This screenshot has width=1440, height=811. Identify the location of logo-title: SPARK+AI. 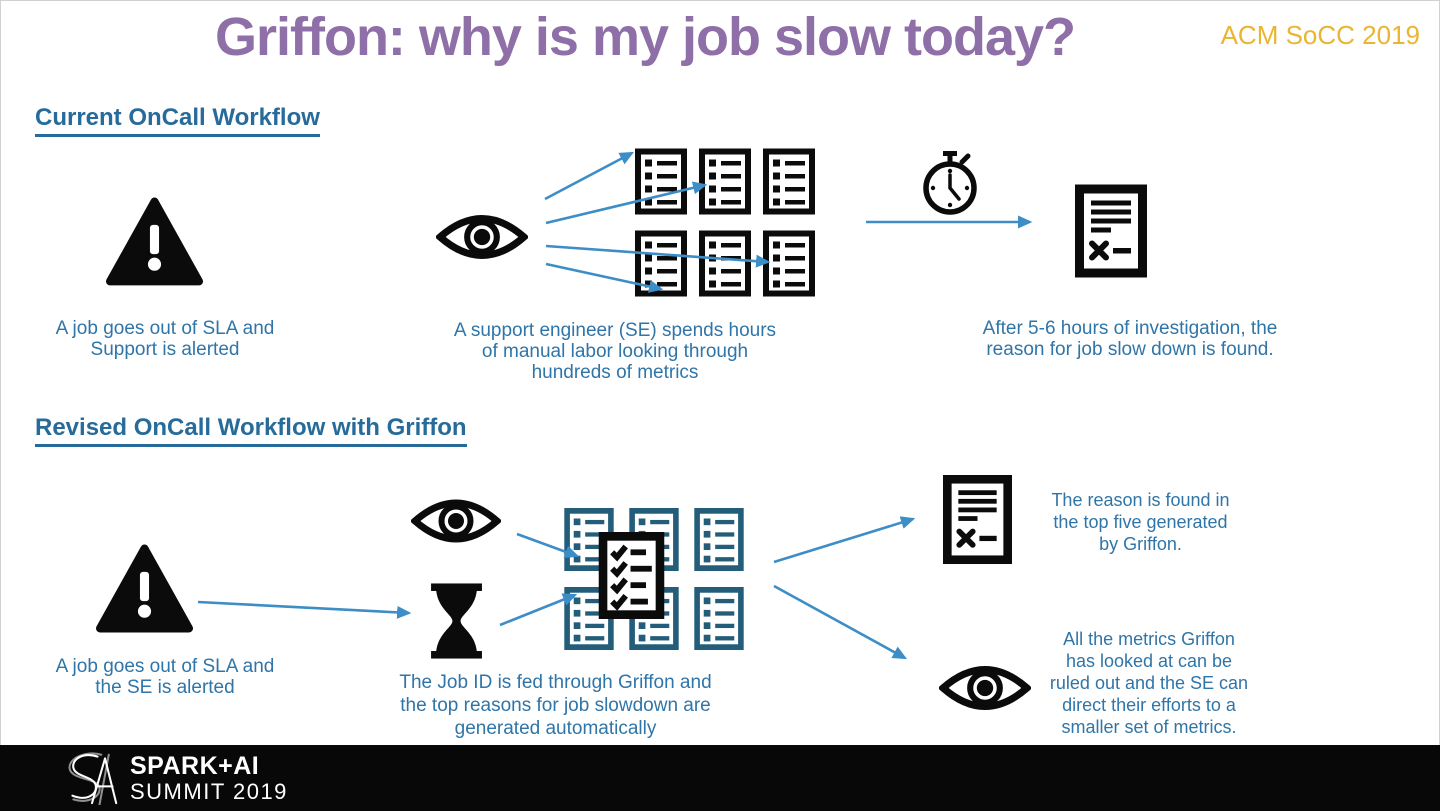
(195, 766).